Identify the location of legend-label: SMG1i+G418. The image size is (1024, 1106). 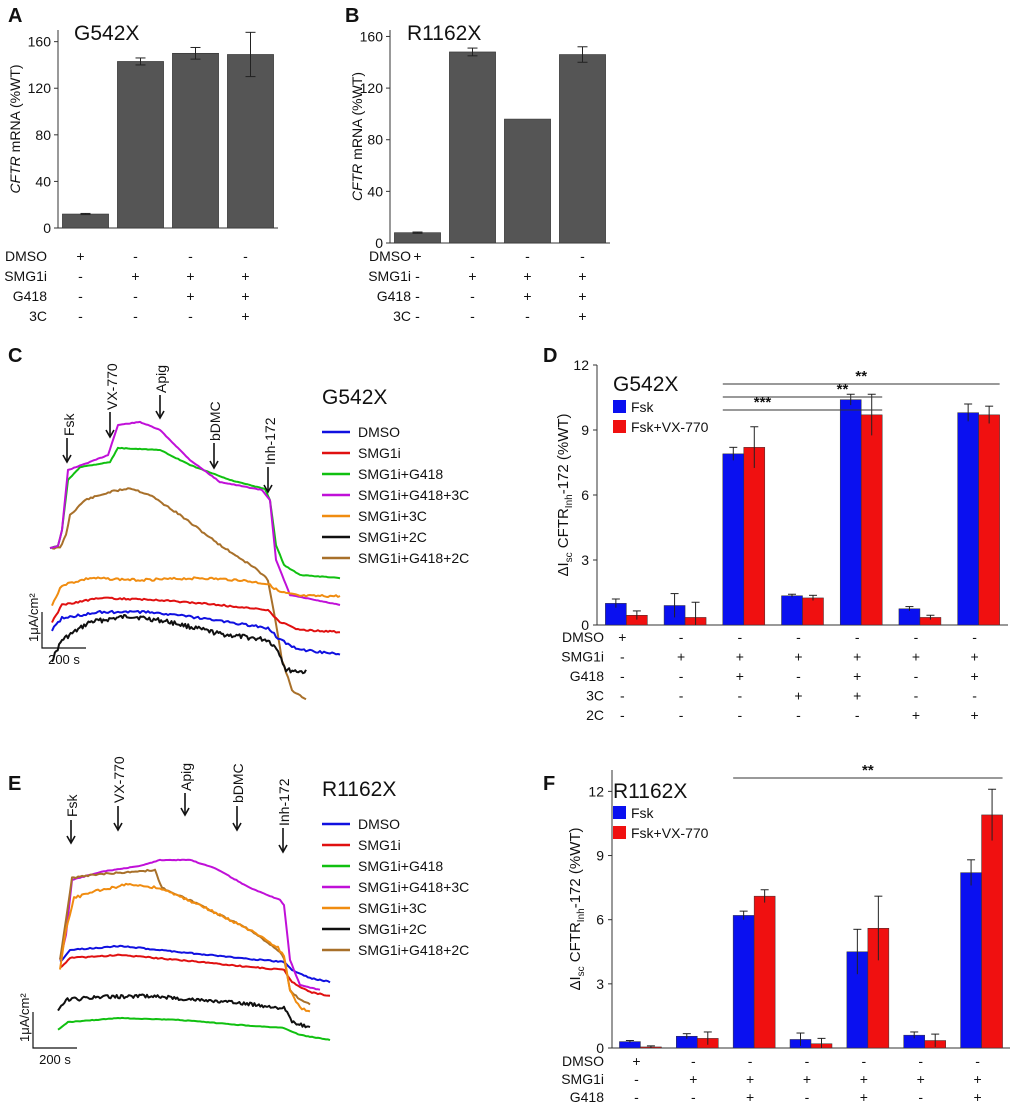
(400, 474).